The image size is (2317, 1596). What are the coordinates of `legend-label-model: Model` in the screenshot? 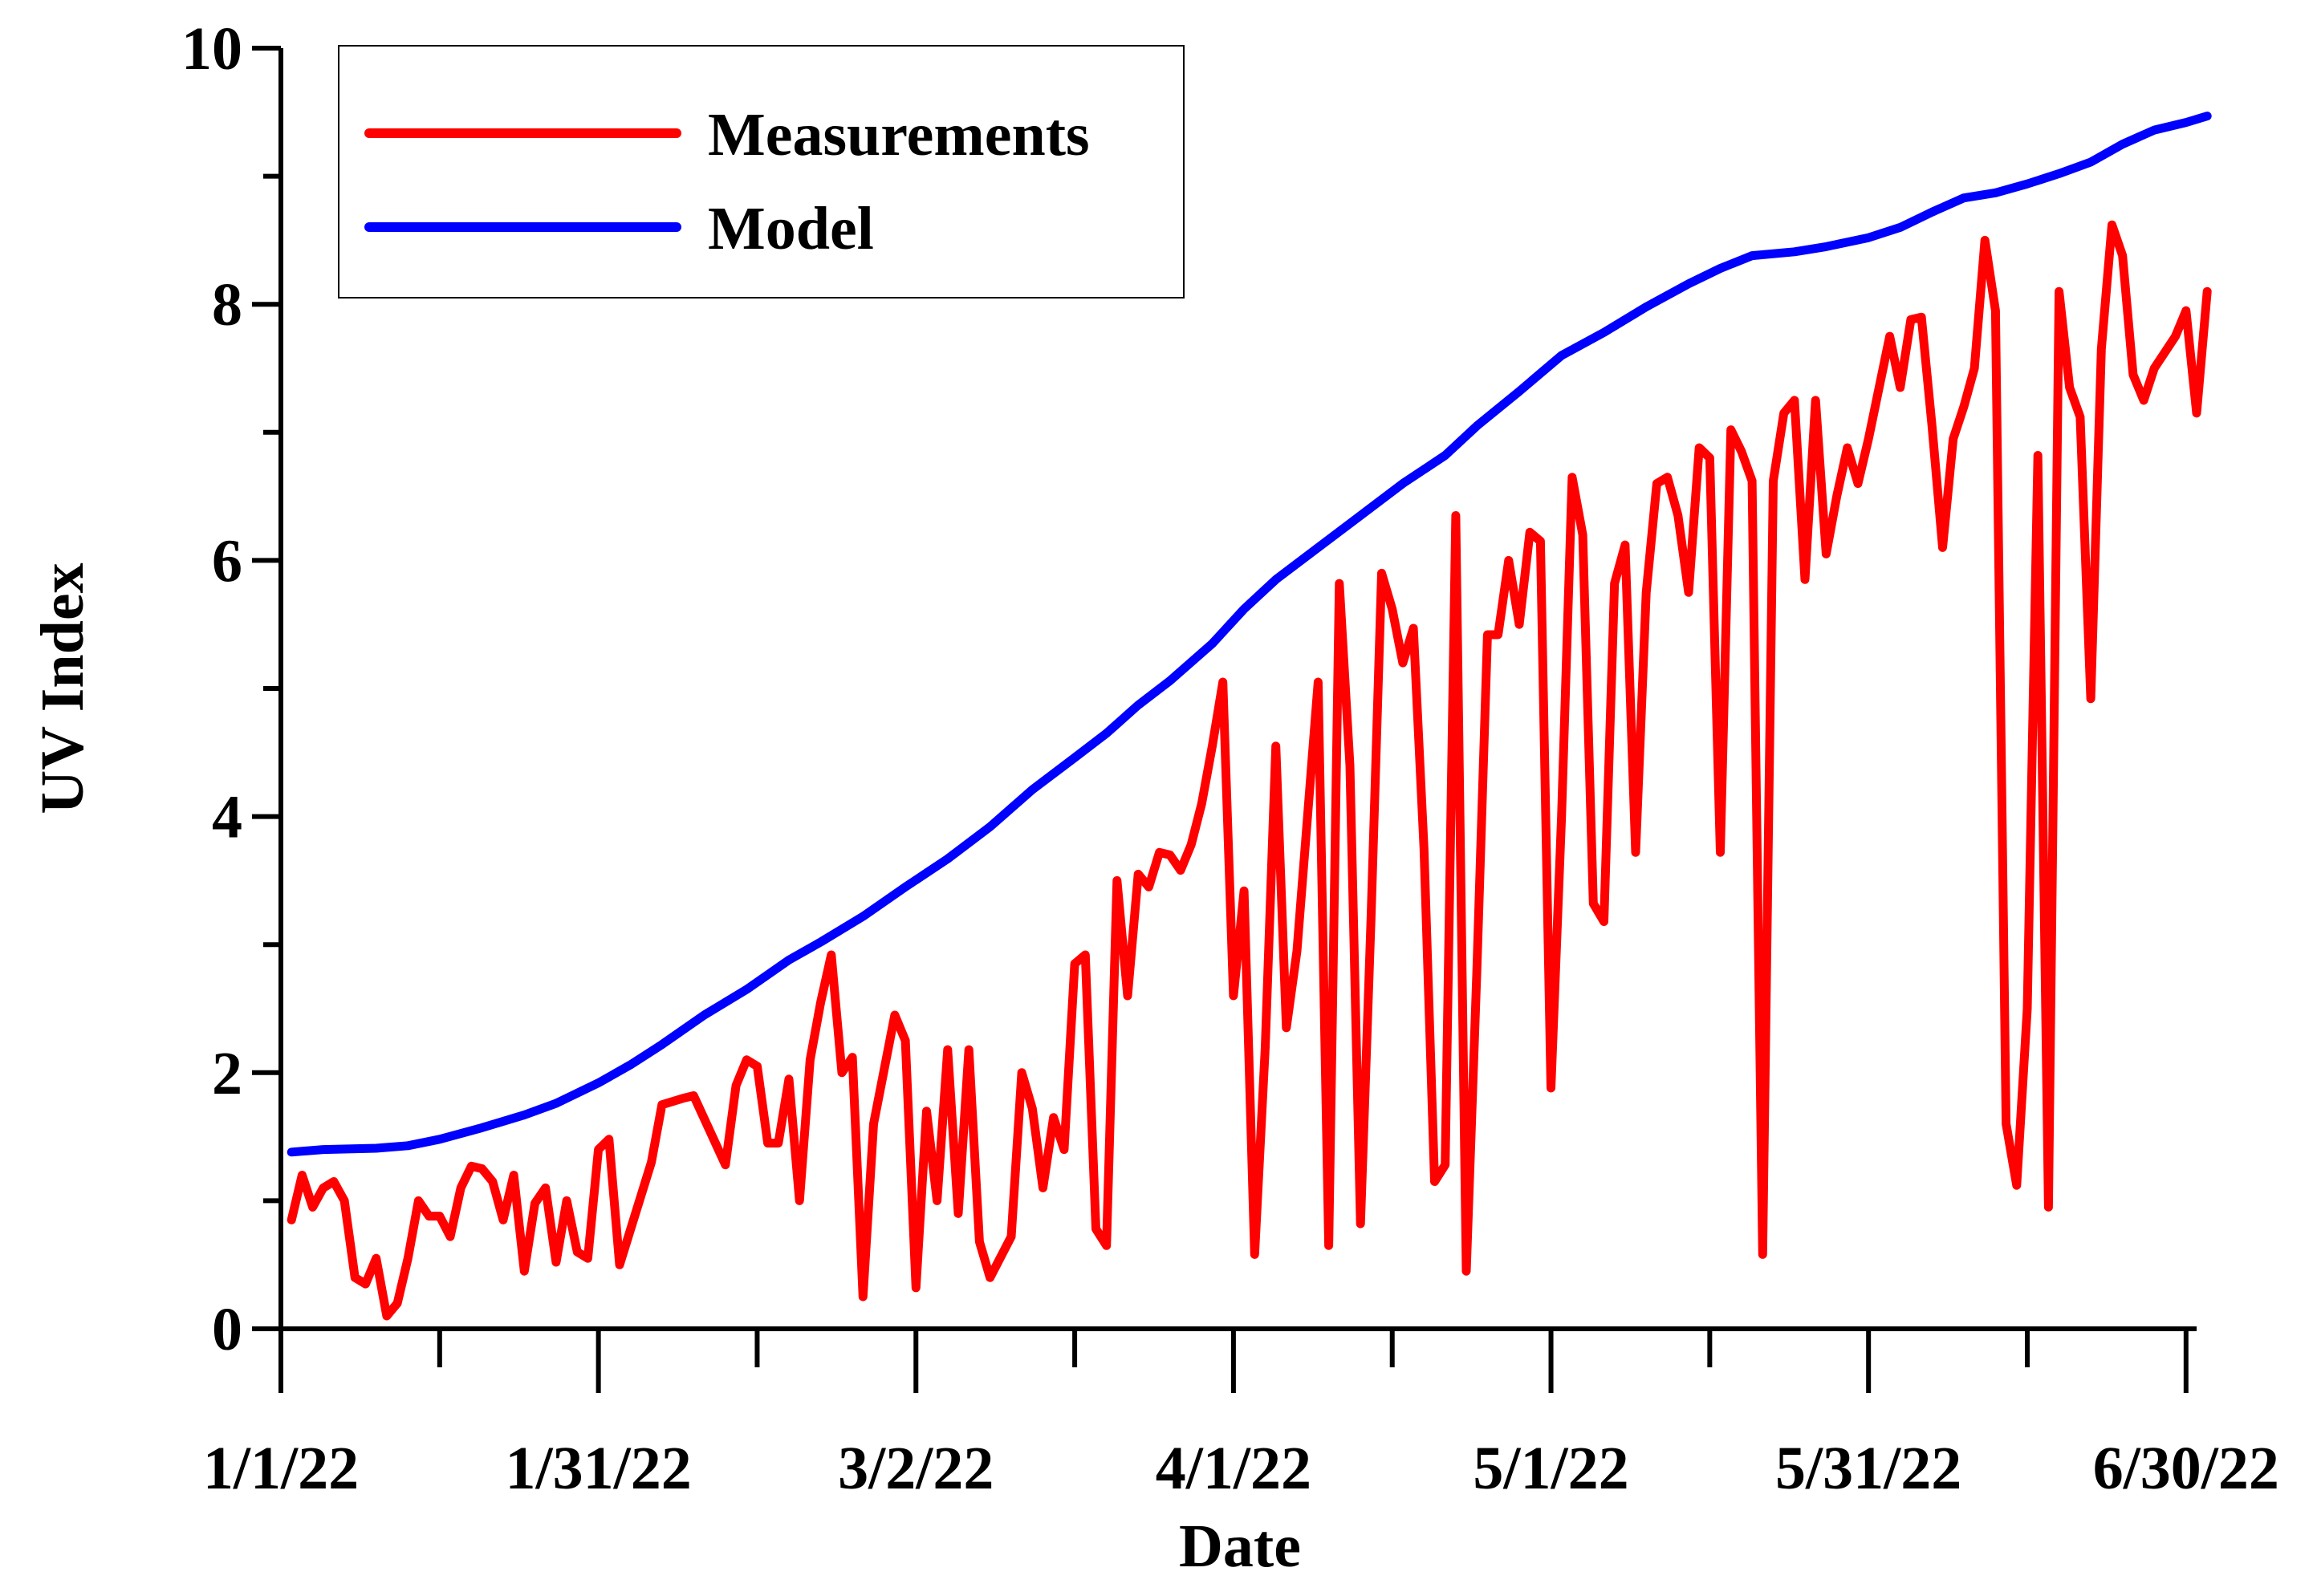 It's located at (791, 228).